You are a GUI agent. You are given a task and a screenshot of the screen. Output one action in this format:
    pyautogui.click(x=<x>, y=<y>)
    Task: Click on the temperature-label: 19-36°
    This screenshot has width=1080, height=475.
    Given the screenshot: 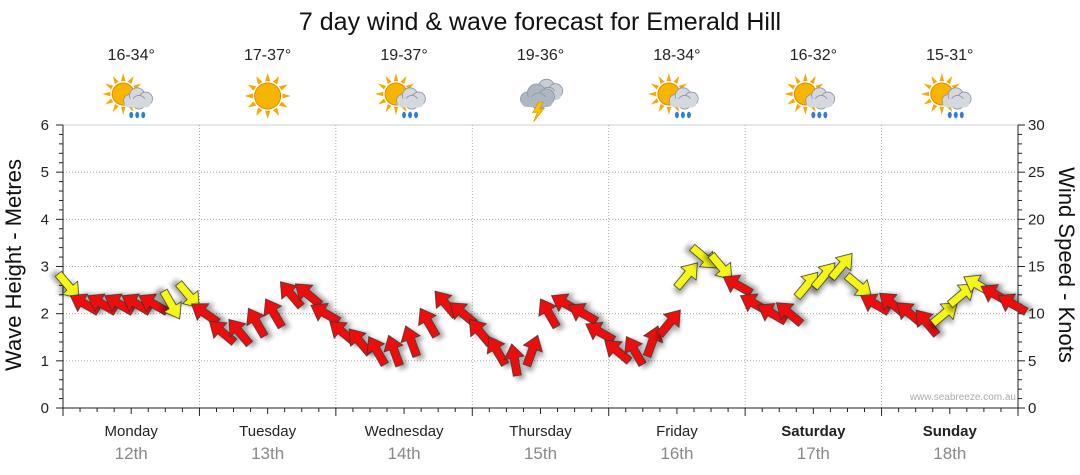 What is the action you would take?
    pyautogui.click(x=540, y=55)
    